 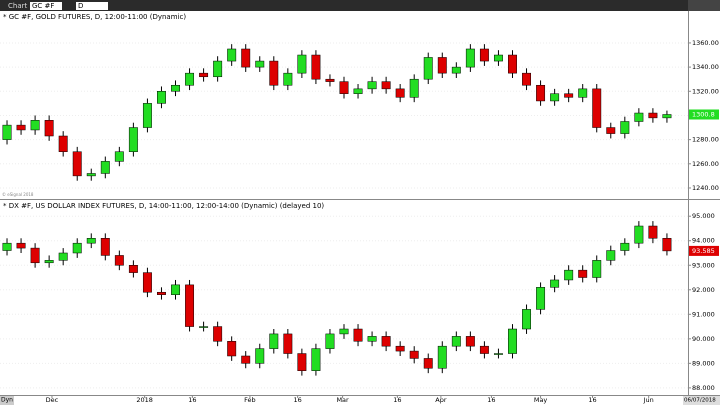 What do you see at coordinates (705, 43) in the screenshot?
I see `y-tick-label: 1360.00` at bounding box center [705, 43].